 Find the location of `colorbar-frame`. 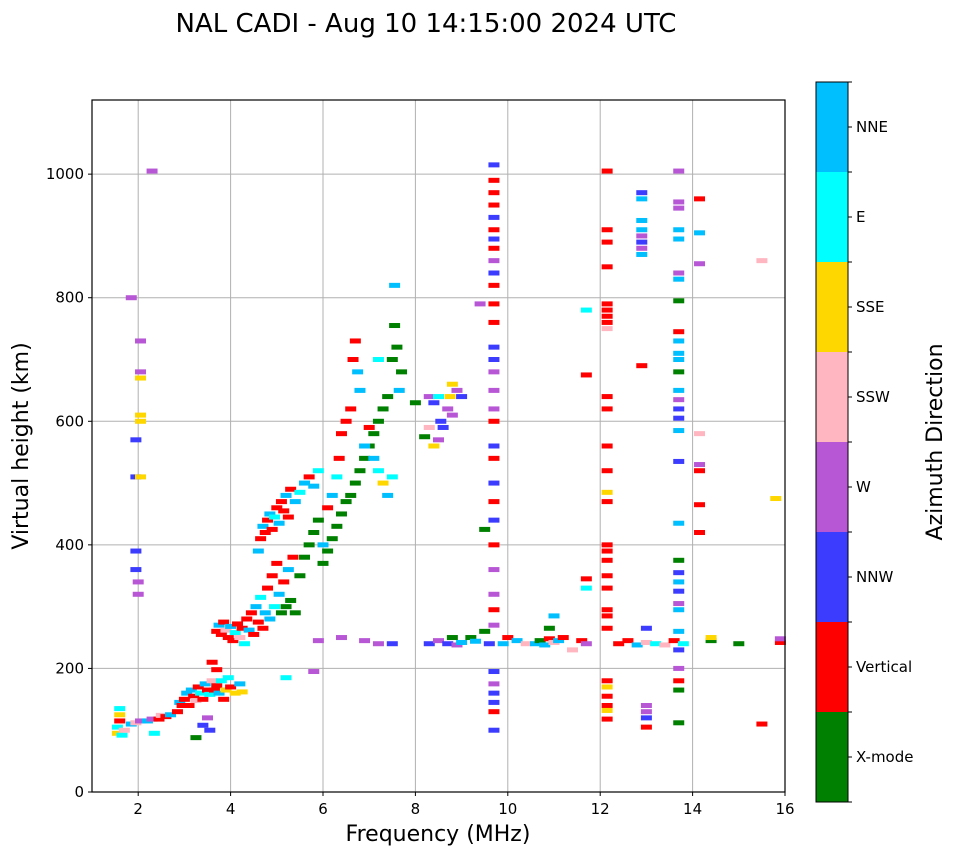

colorbar-frame is located at coordinates (832, 442).